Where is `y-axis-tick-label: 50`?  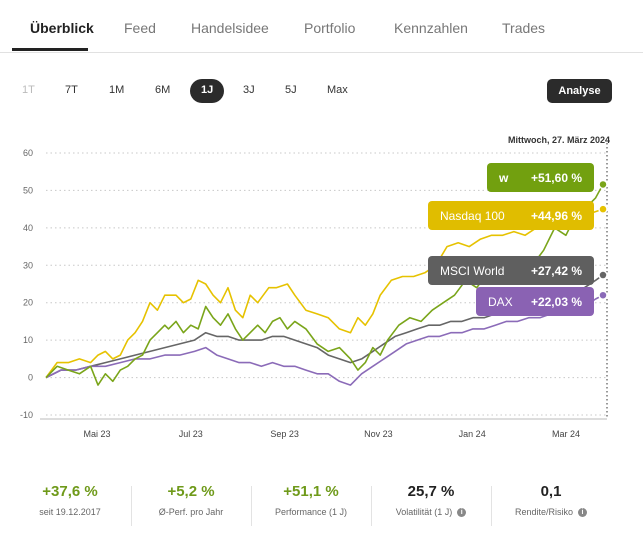 y-axis-tick-label: 50 is located at coordinates (28, 190).